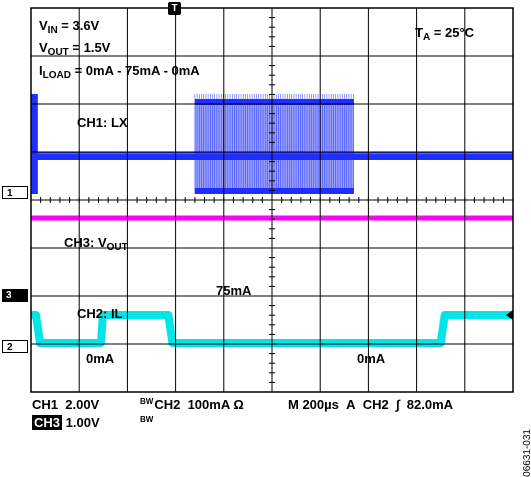  I want to click on vin-annotation: VIN = 3.6V, so click(69, 27).